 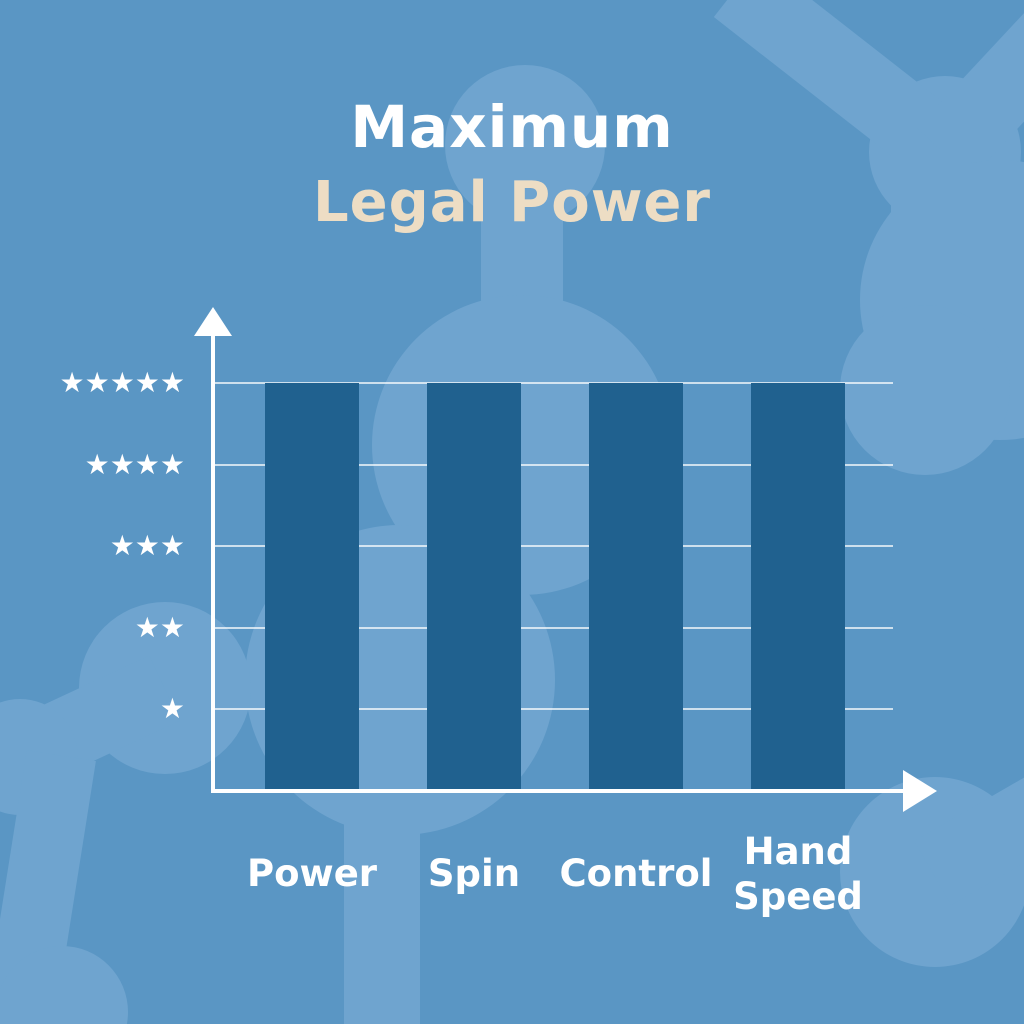 I want to click on chart-title-line1: Maximum, so click(x=512, y=127).